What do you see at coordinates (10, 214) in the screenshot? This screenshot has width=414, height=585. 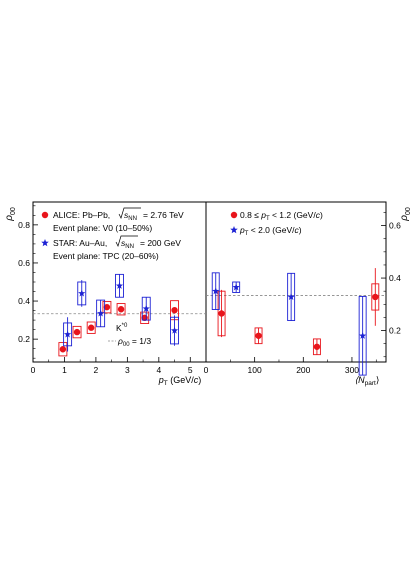 I see `left-ylabel: ρ00` at bounding box center [10, 214].